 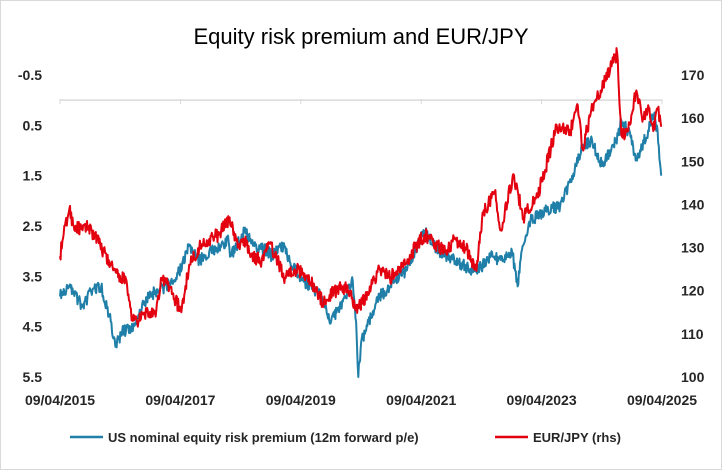 What do you see at coordinates (33, 125) in the screenshot?
I see `y-left-tick-label: 0.5` at bounding box center [33, 125].